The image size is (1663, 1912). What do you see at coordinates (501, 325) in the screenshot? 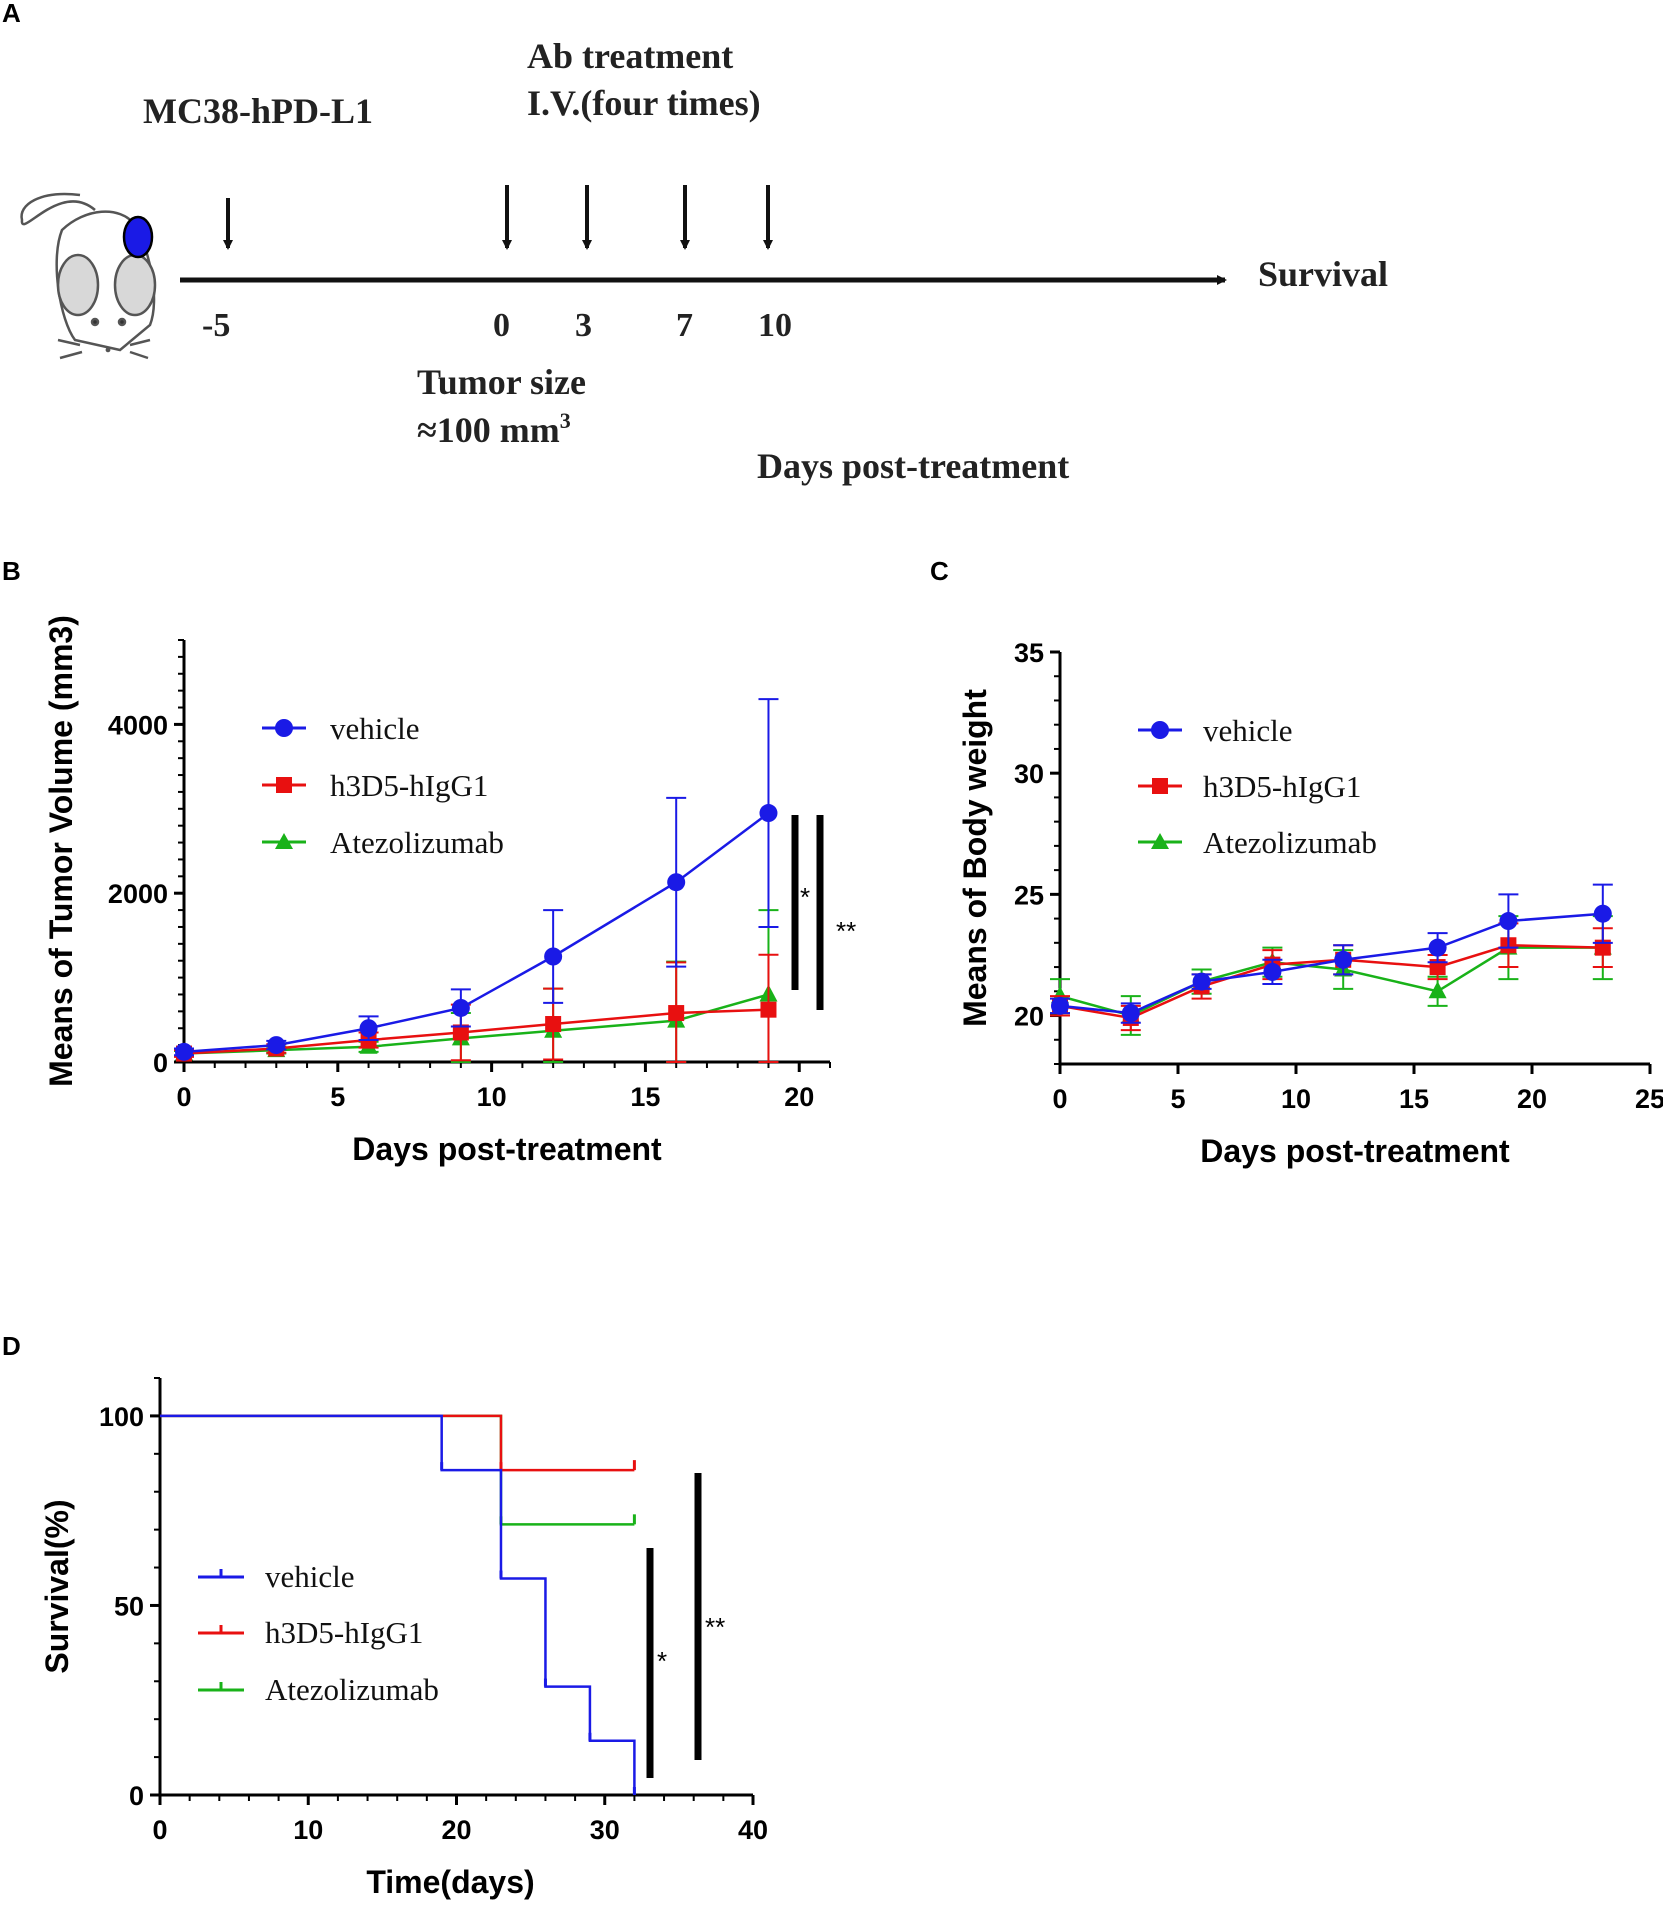
I see `timepoint-label: 0` at bounding box center [501, 325].